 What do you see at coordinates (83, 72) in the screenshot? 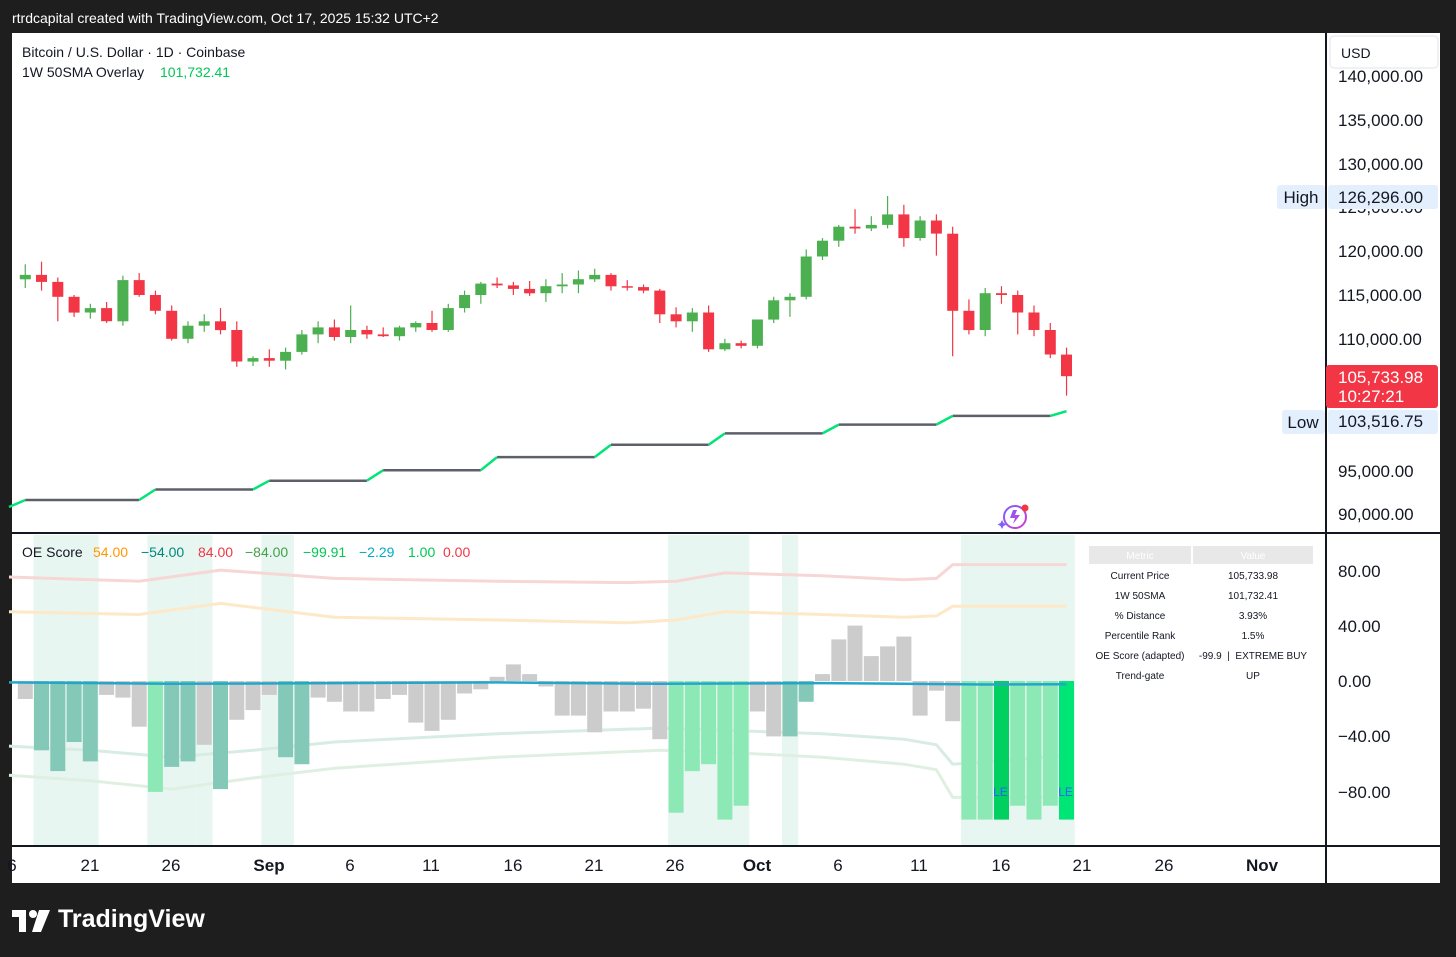
I see `overlay-label: 1W 50SMA Overlay` at bounding box center [83, 72].